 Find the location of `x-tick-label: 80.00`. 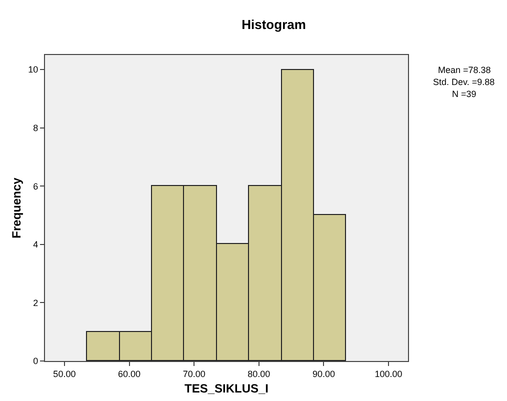

x-tick-label: 80.00 is located at coordinates (259, 373).